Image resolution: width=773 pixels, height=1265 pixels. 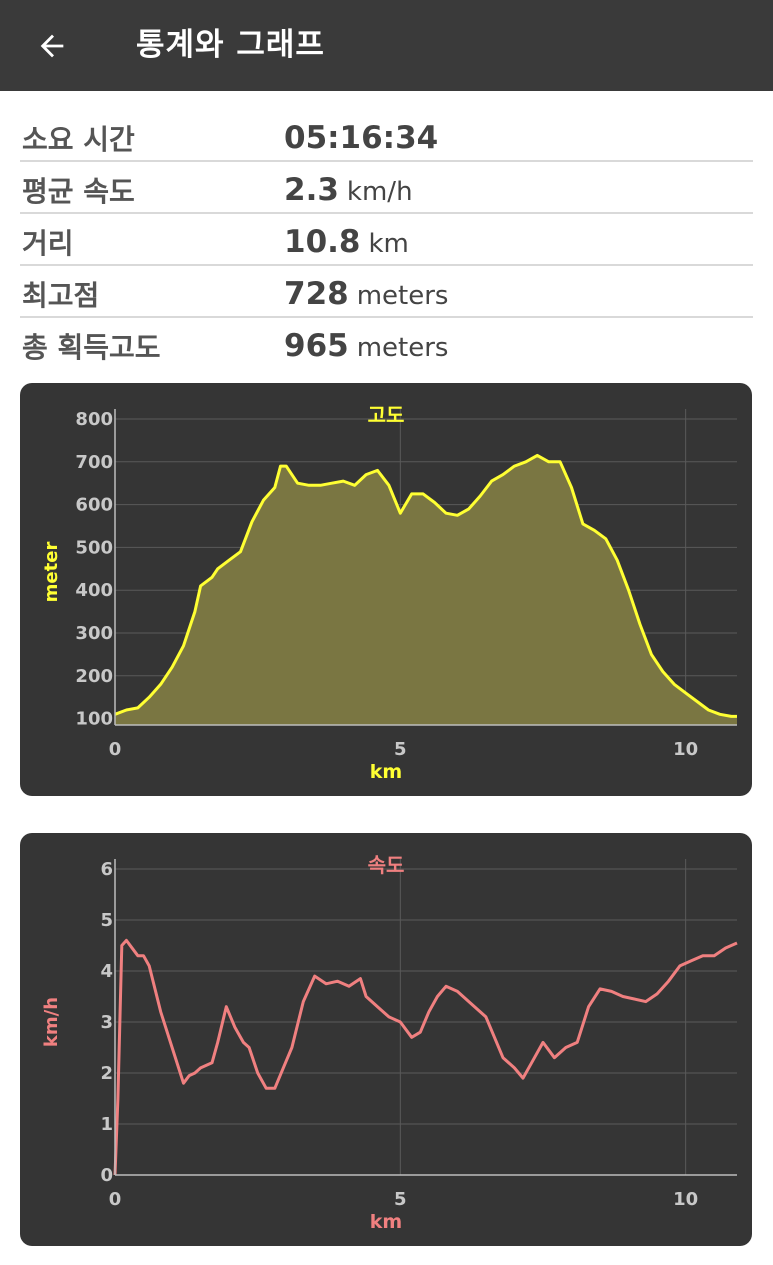 What do you see at coordinates (106, 1022) in the screenshot?
I see `y-tick-label: 3` at bounding box center [106, 1022].